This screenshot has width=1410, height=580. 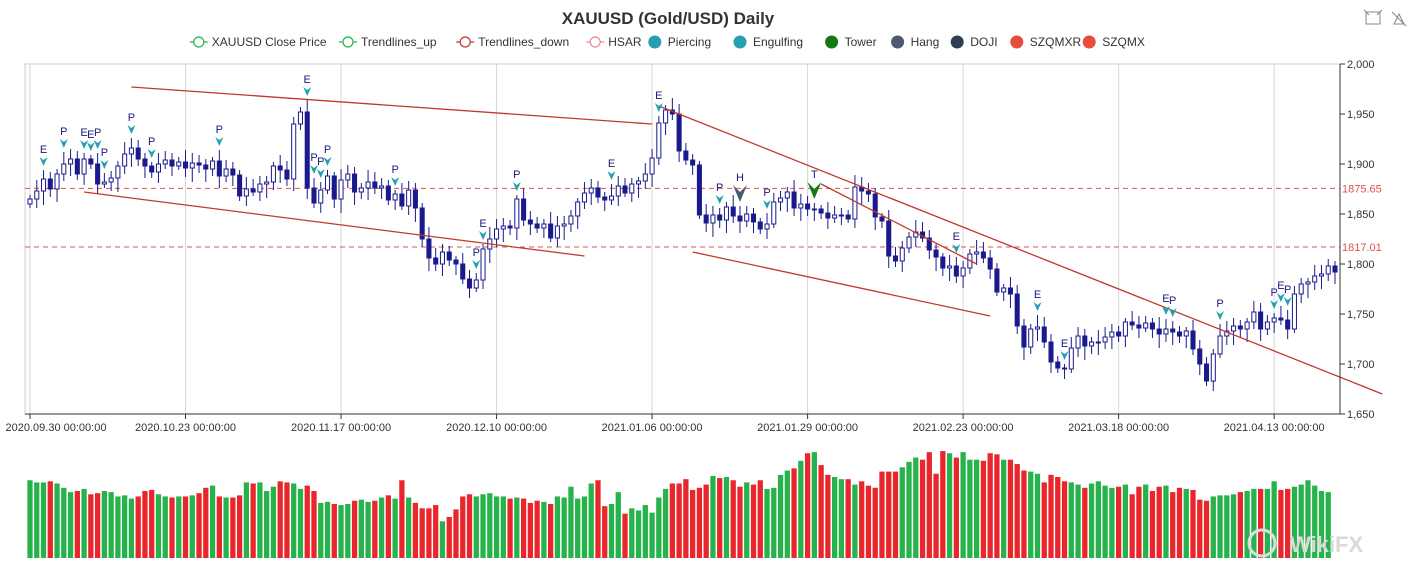 I want to click on restore-icon, so click(x=1399, y=19).